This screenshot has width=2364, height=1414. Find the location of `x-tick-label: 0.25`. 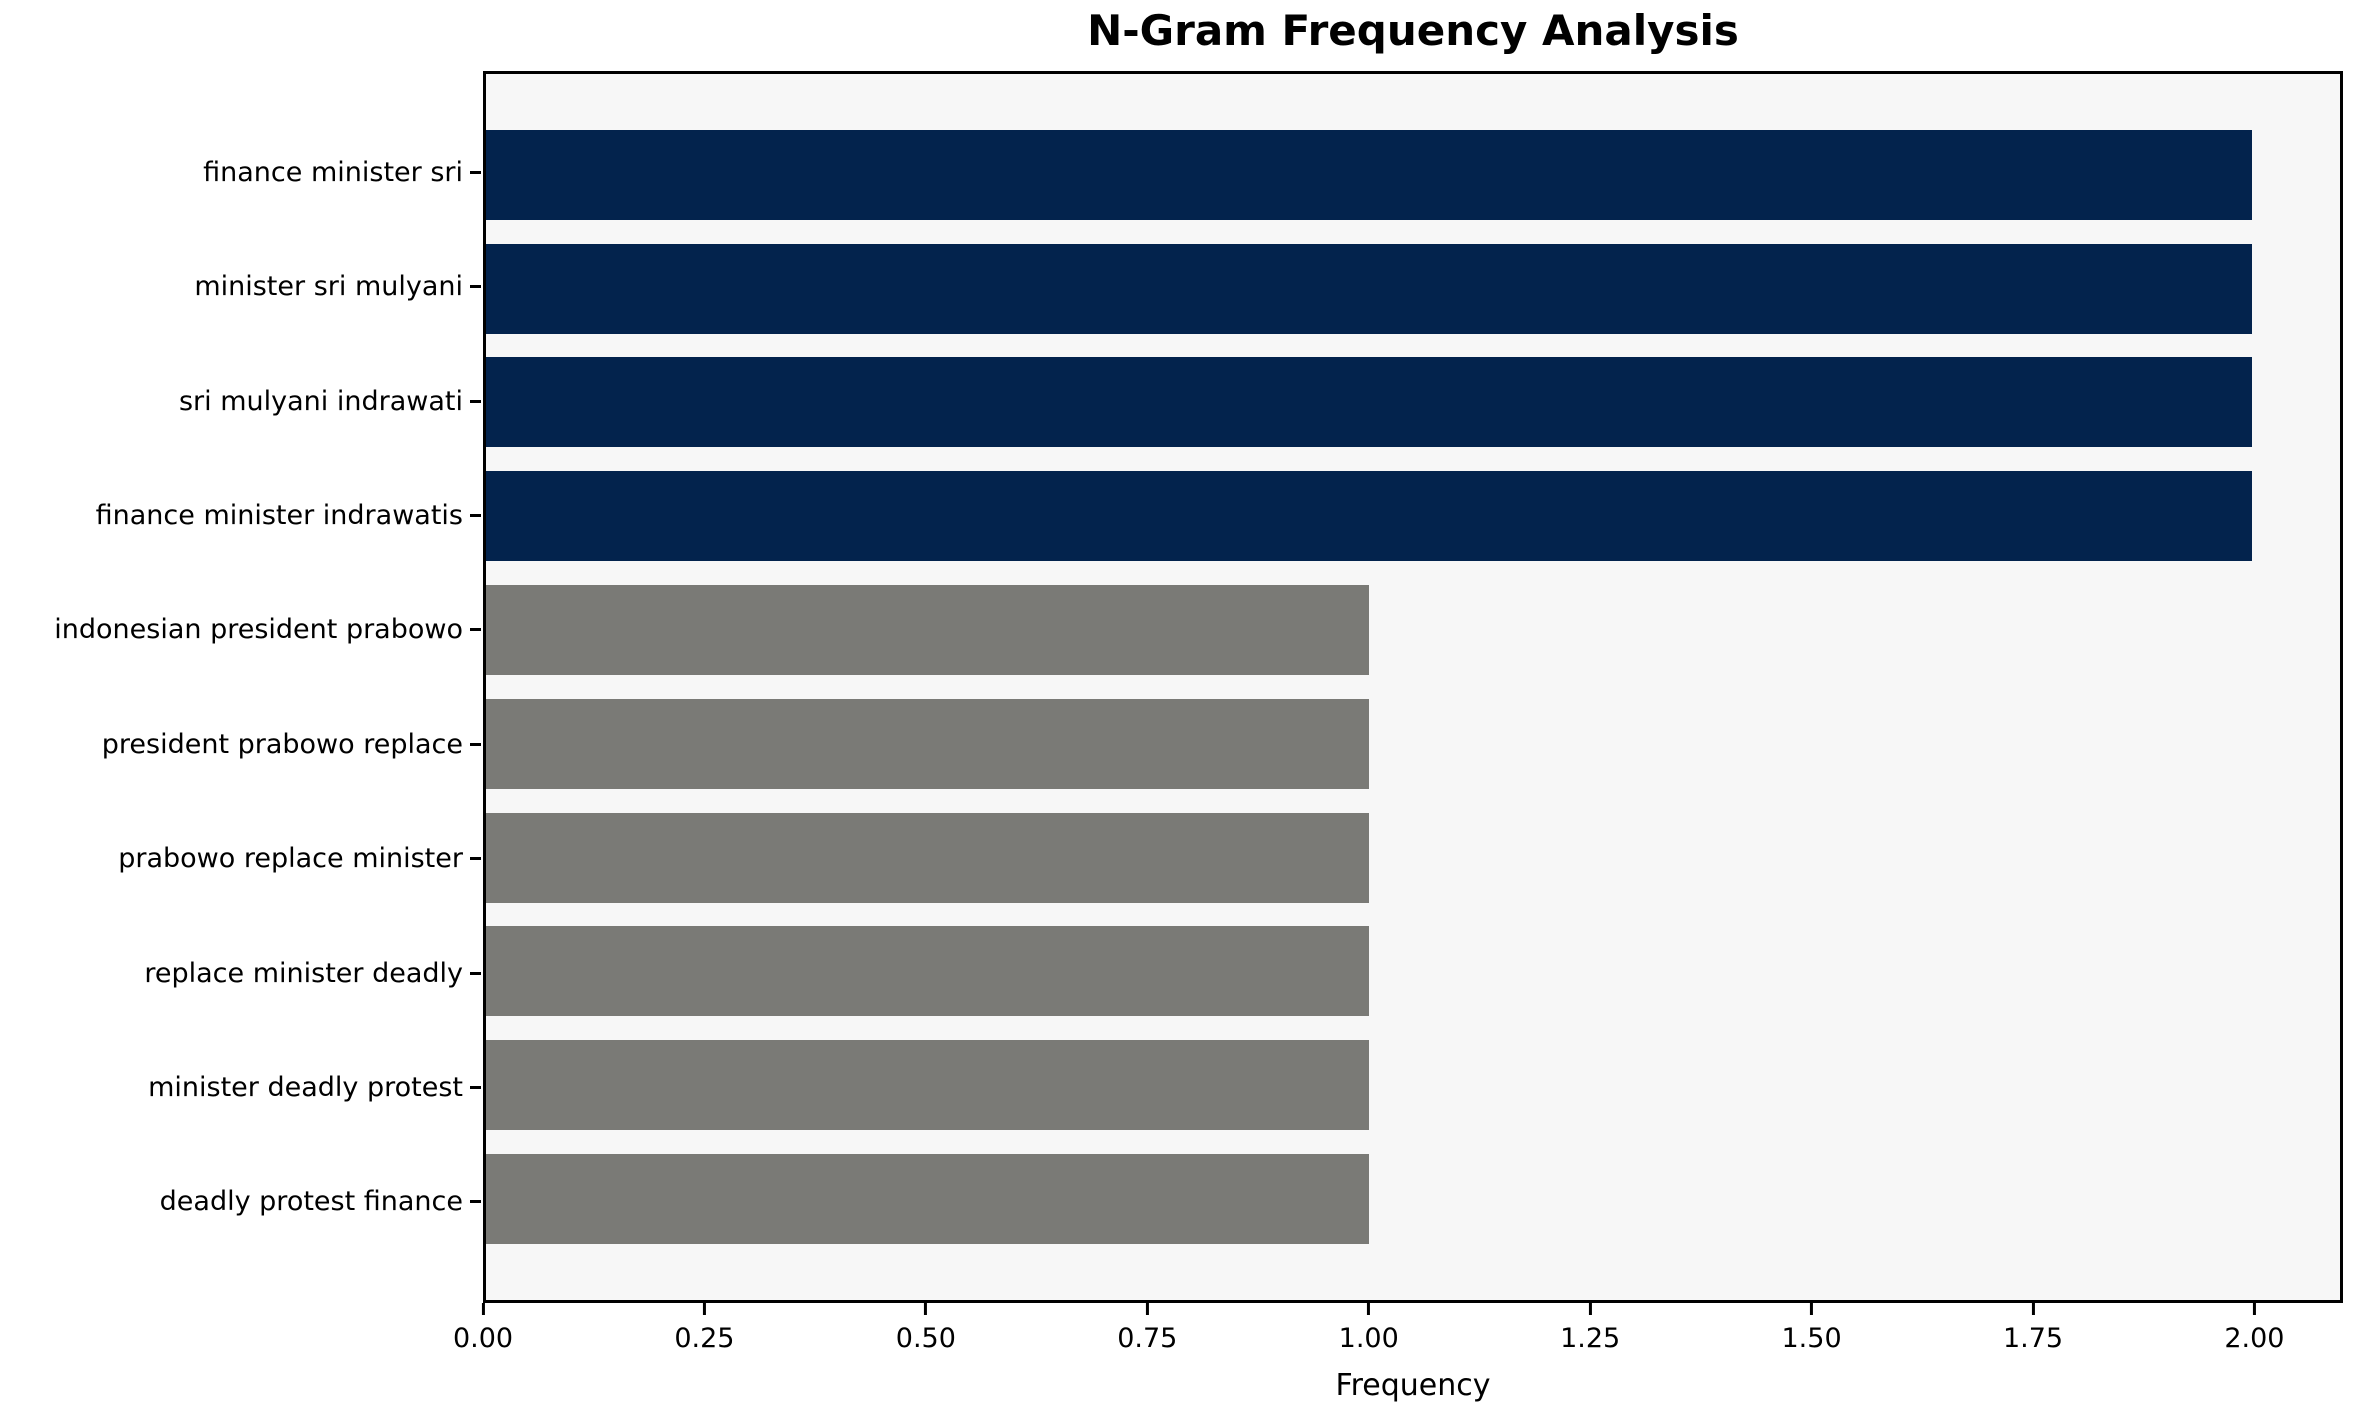

x-tick-label: 0.25 is located at coordinates (704, 1338).